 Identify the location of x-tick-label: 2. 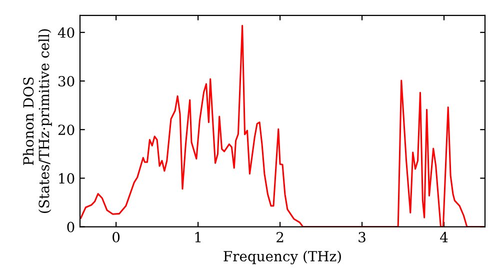
(280, 237).